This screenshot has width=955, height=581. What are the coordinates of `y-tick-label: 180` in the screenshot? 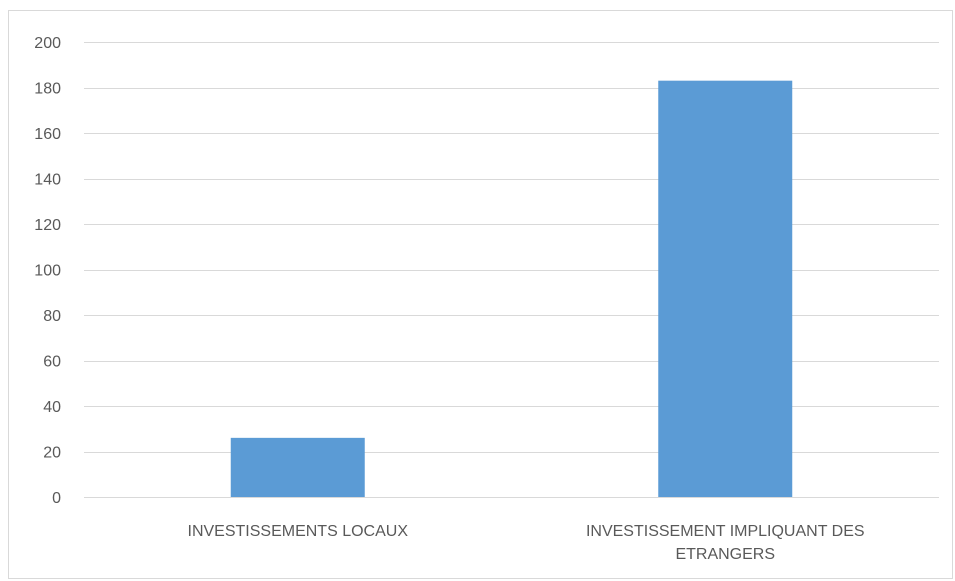 It's located at (47, 89).